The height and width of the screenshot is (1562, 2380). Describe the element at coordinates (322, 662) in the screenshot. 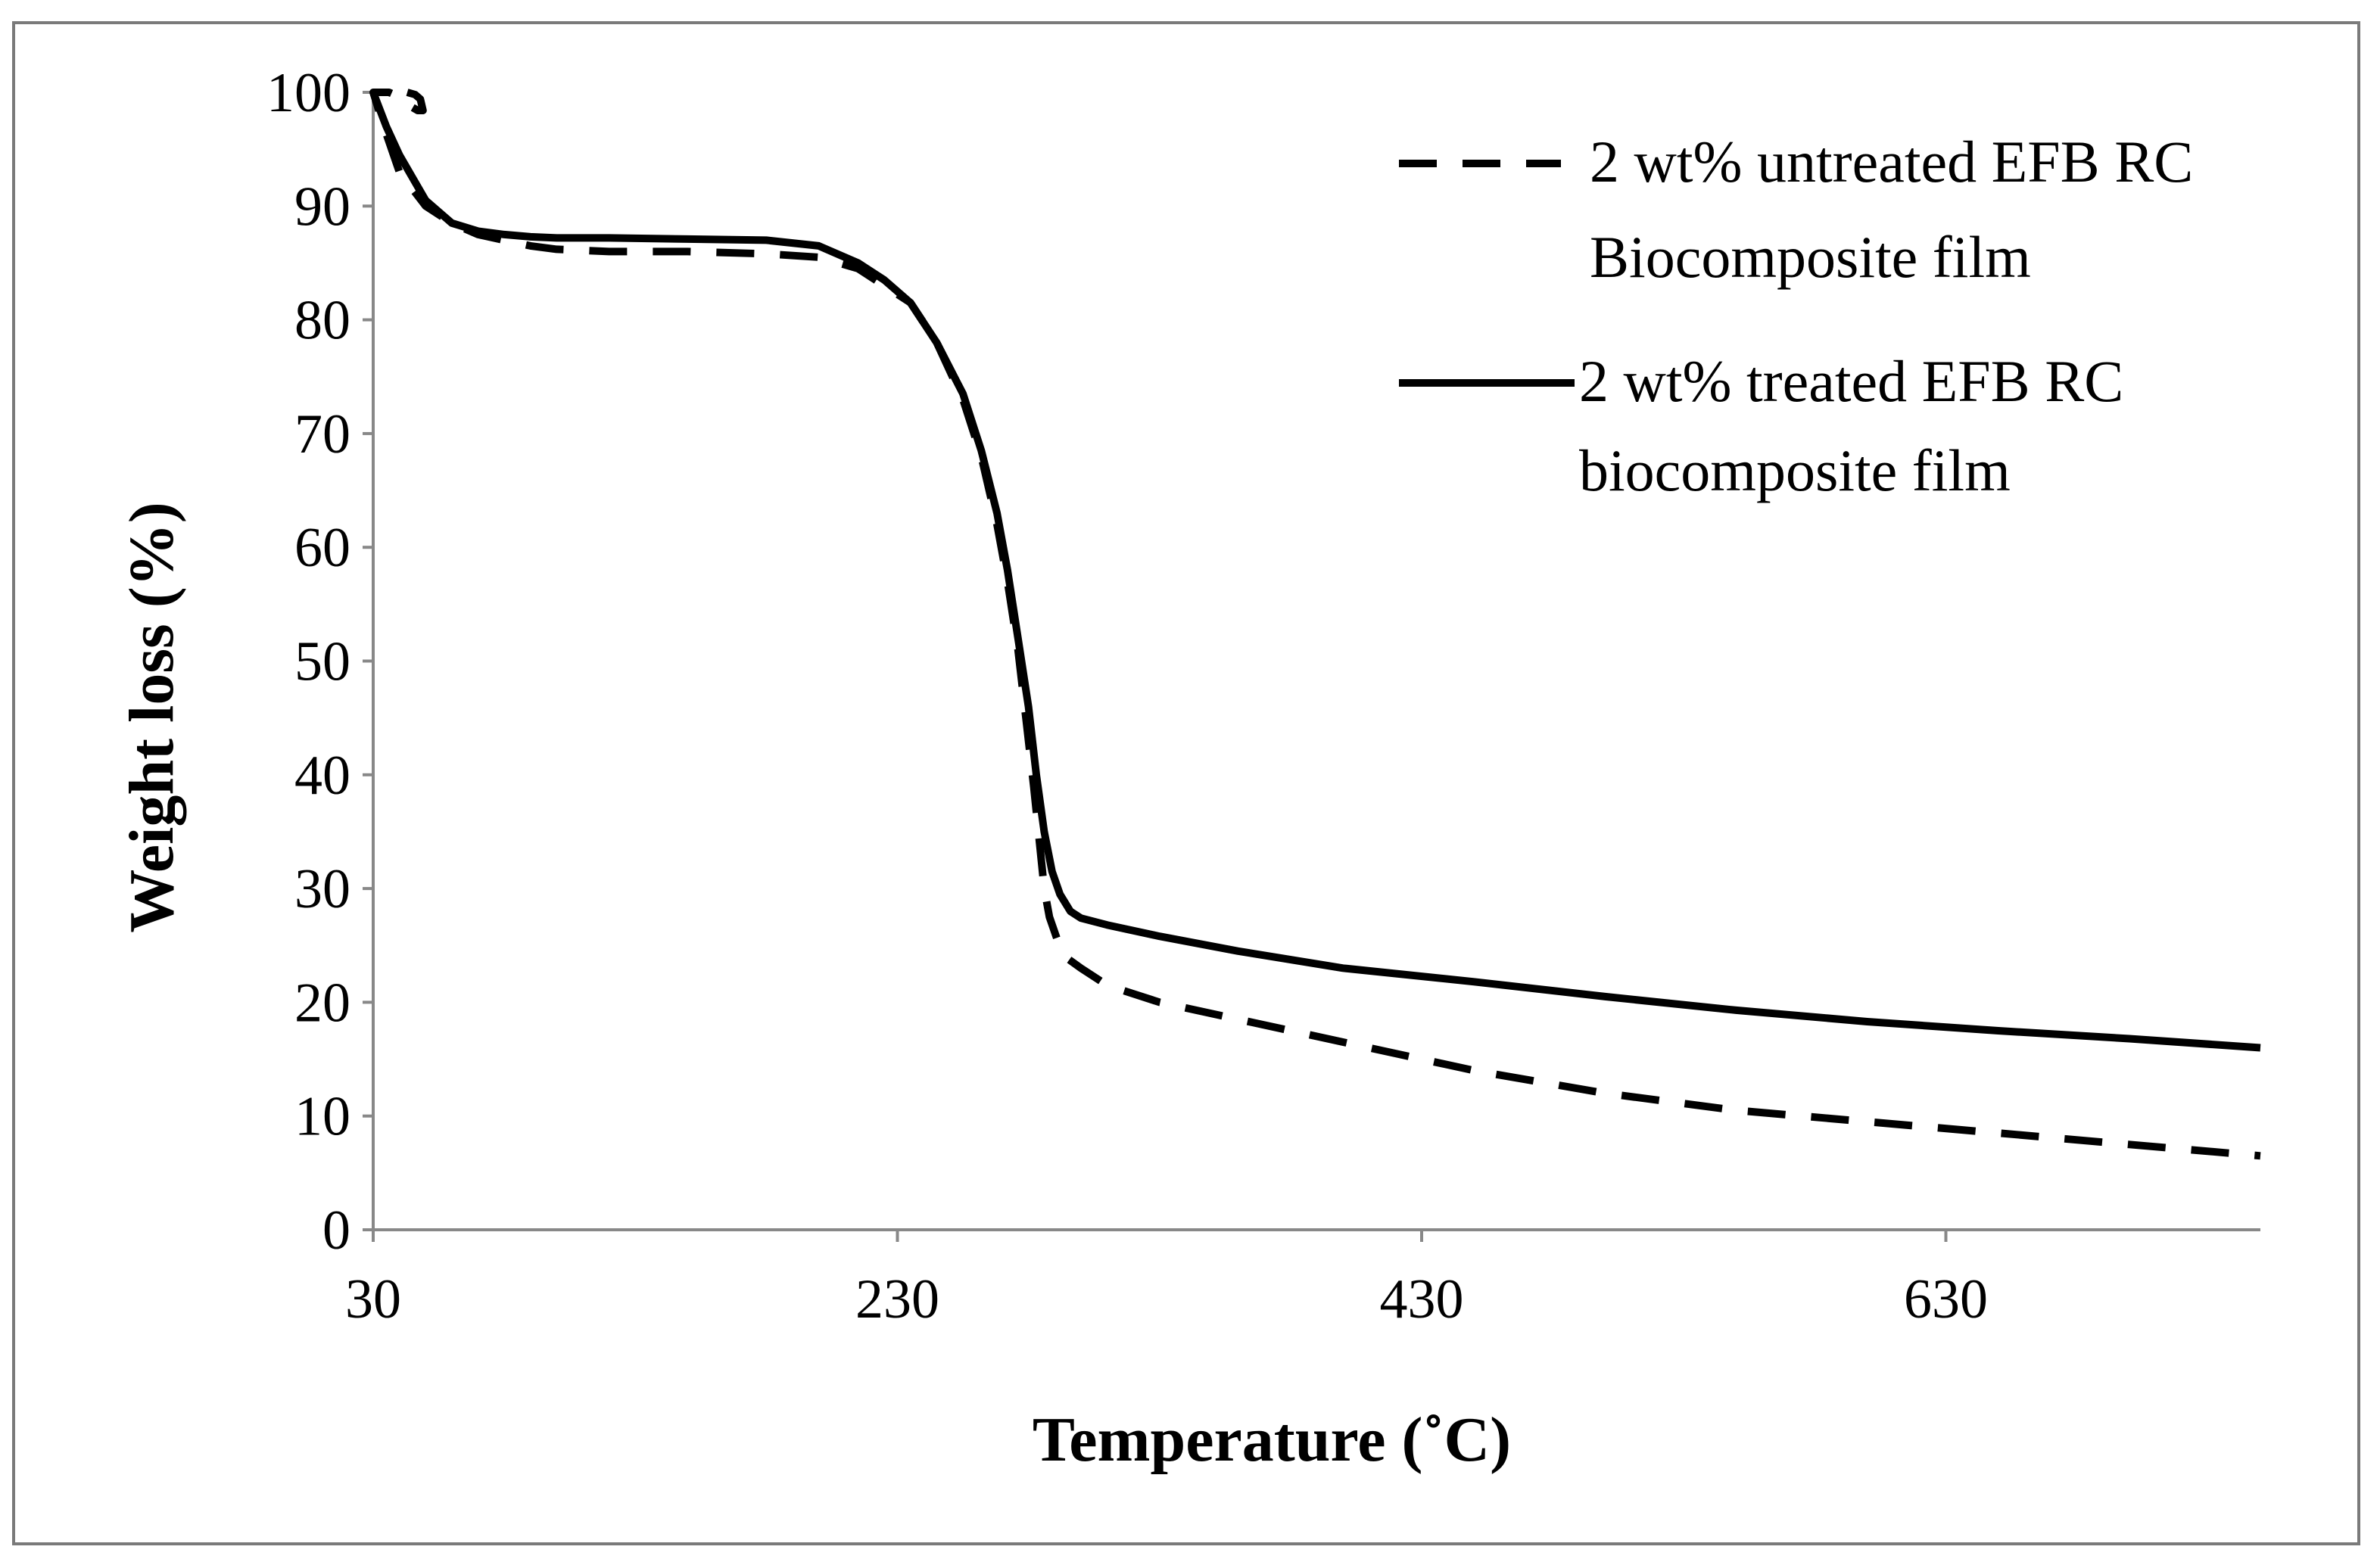

I see `y-tick-label: 50` at that location.